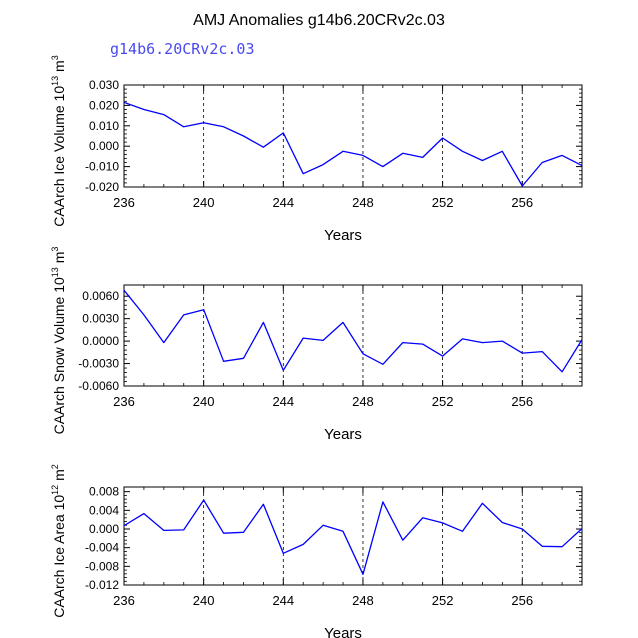  I want to click on y-tick-label: -0.010, so click(102, 167).